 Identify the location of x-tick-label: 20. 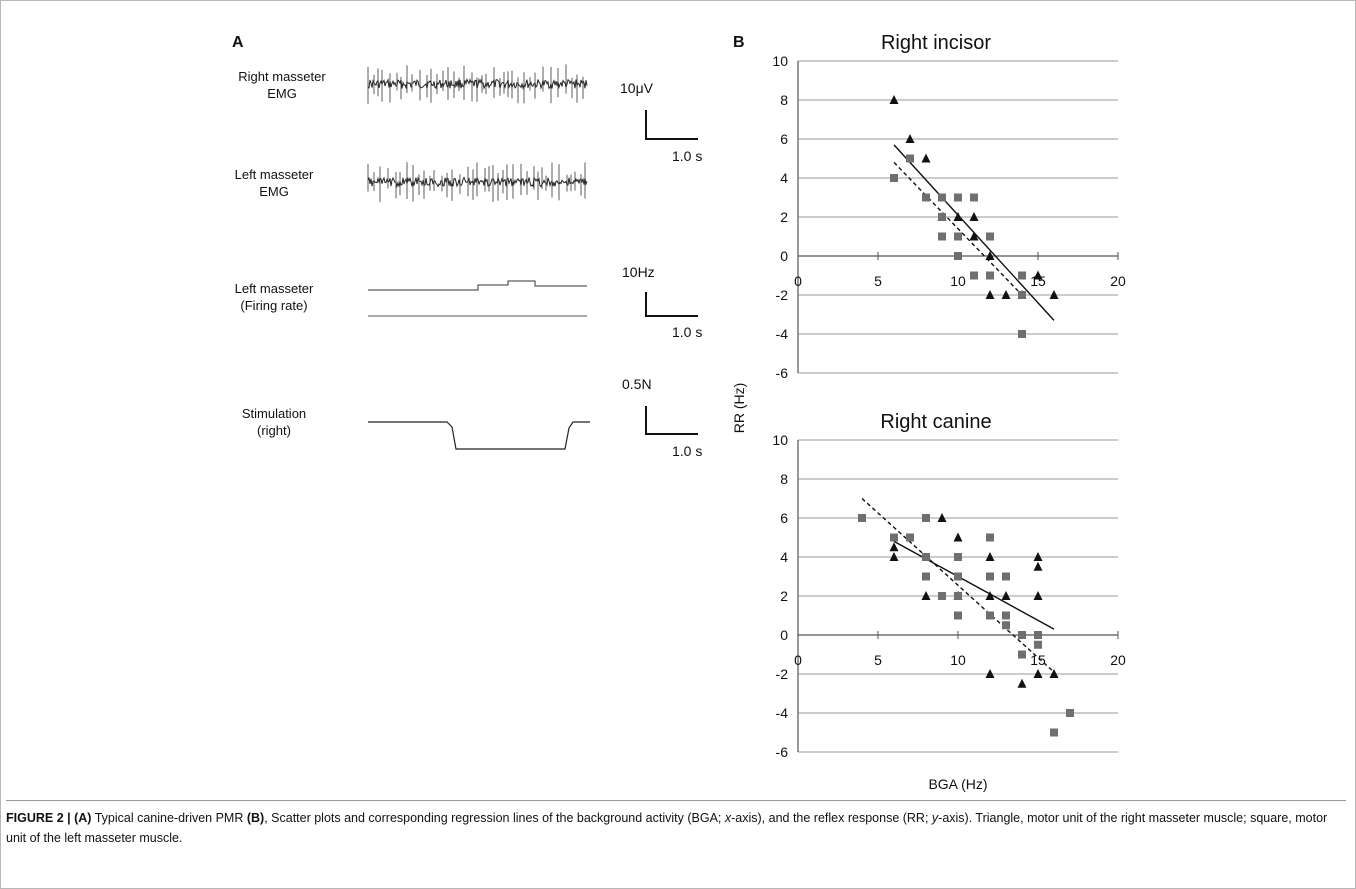
(1118, 281).